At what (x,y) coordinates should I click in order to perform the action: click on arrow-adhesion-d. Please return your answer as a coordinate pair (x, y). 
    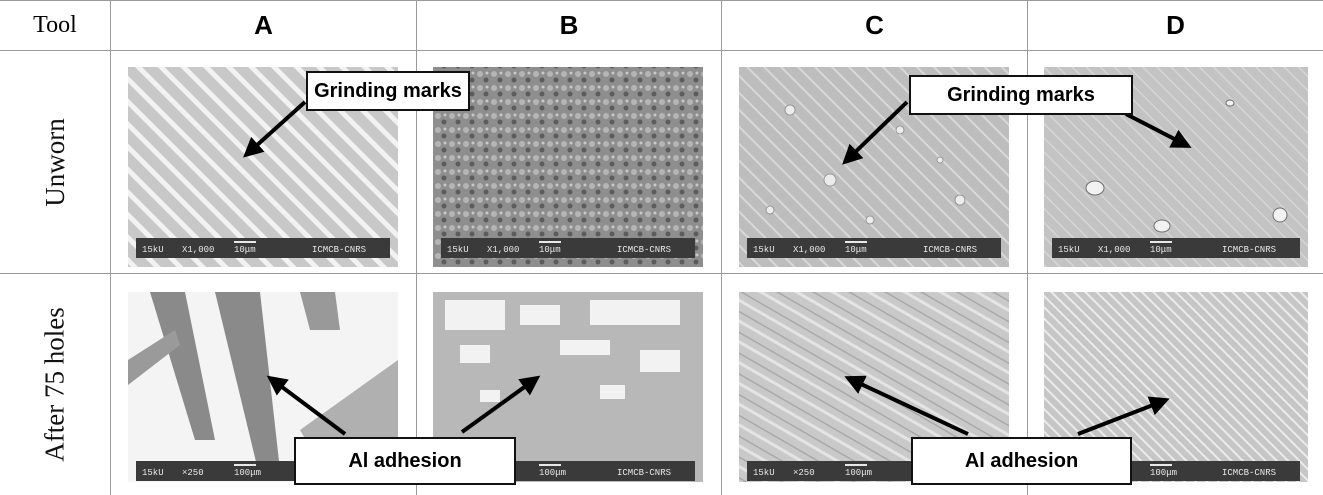
    Looking at the image, I should click on (1123, 416).